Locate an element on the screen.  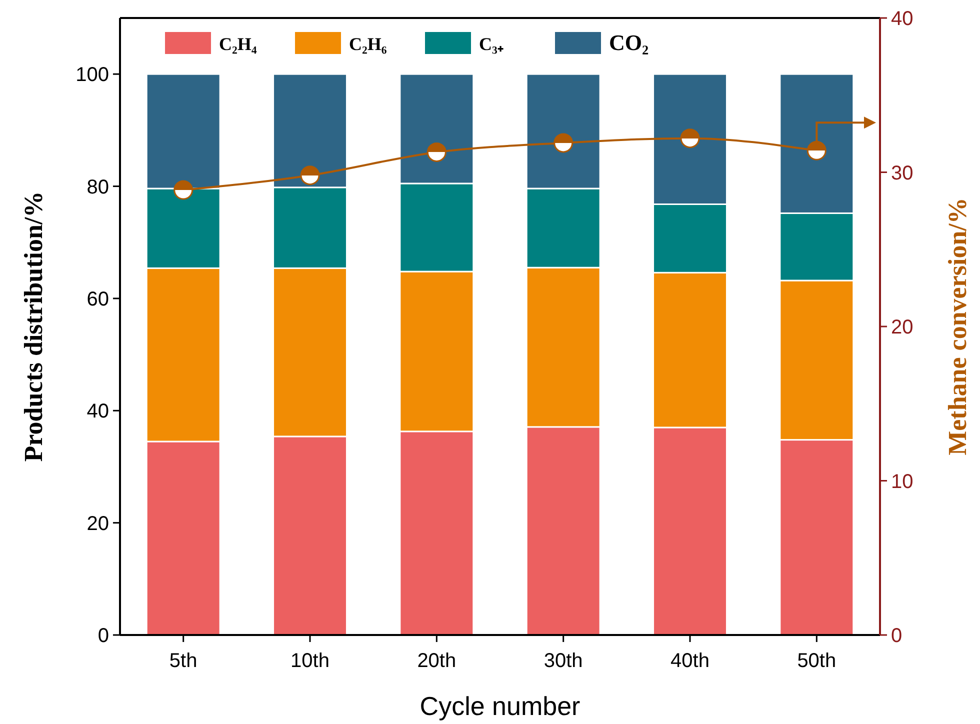
y2-tick-label: 20 is located at coordinates (902, 327).